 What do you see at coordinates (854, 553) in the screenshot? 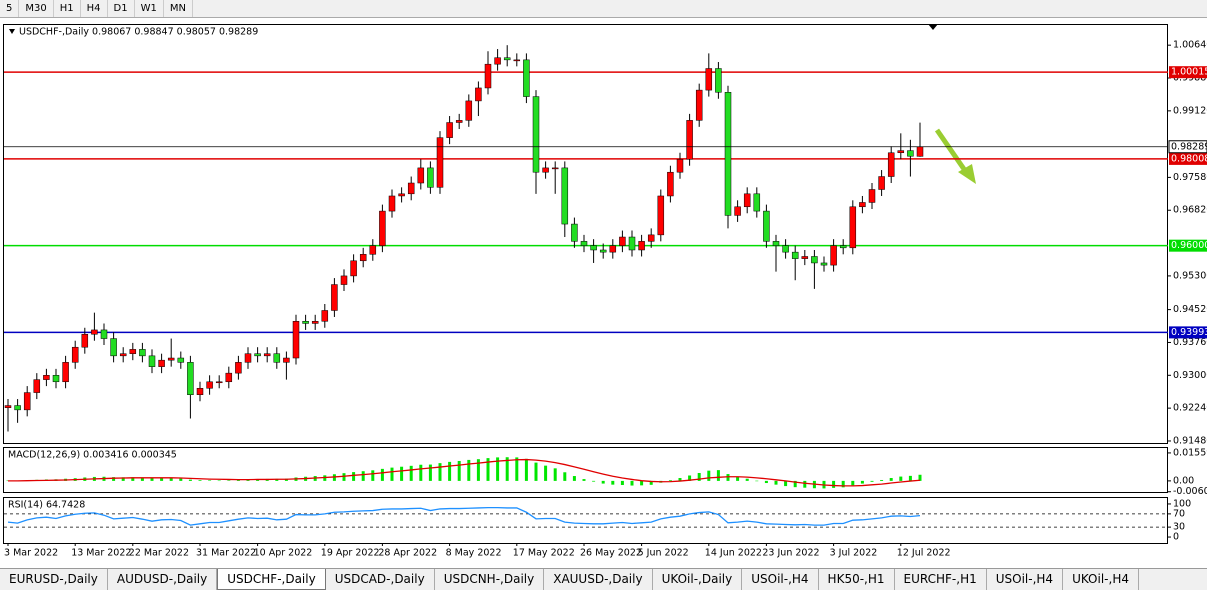
I see `x-tick-label: 3 Jul 2022` at bounding box center [854, 553].